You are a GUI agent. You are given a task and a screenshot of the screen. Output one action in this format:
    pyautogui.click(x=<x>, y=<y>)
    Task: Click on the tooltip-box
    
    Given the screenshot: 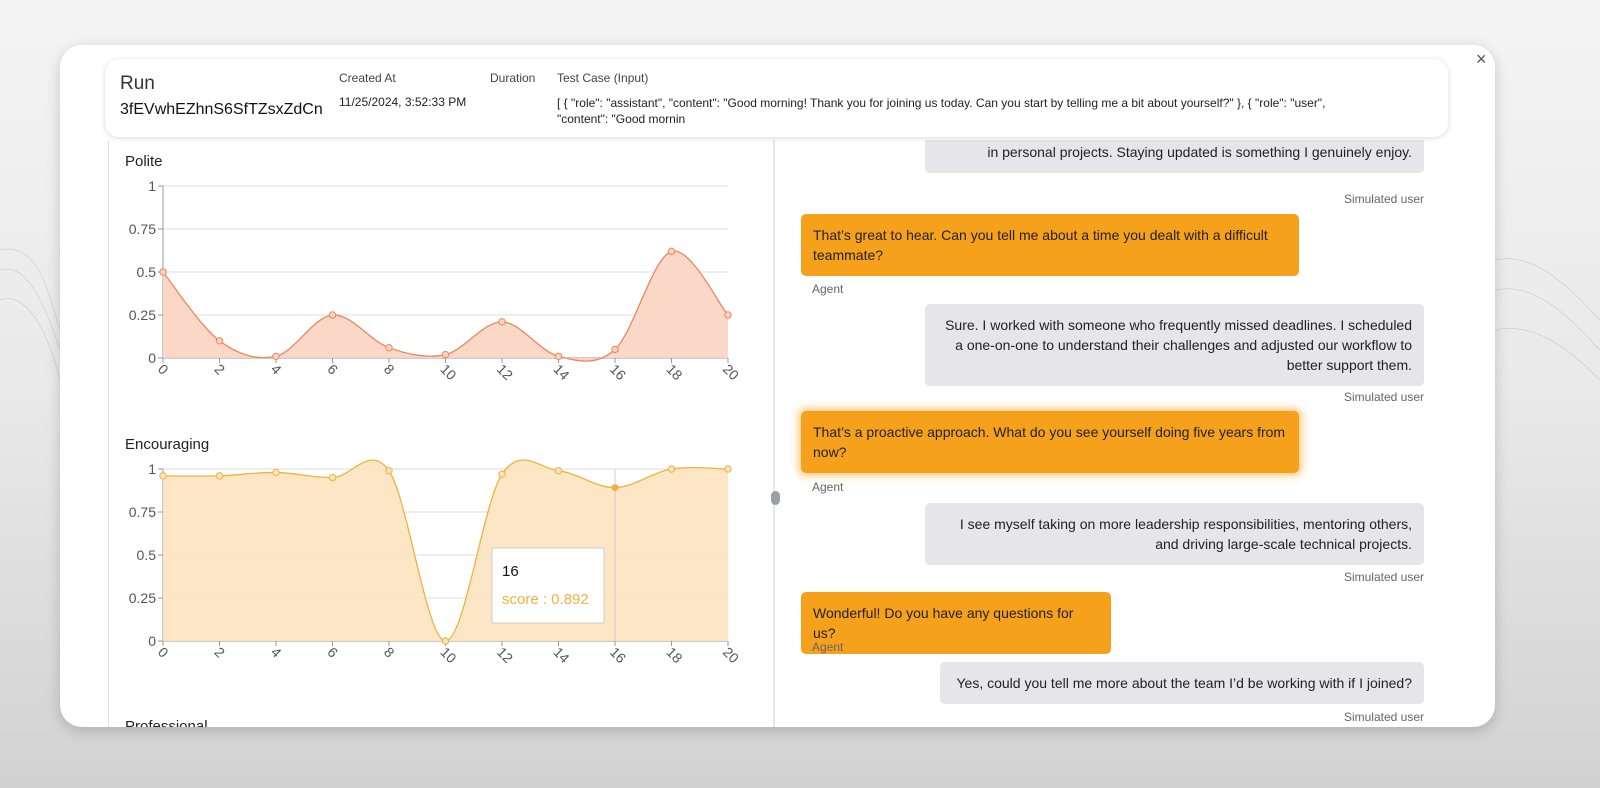 What is the action you would take?
    pyautogui.click(x=548, y=585)
    